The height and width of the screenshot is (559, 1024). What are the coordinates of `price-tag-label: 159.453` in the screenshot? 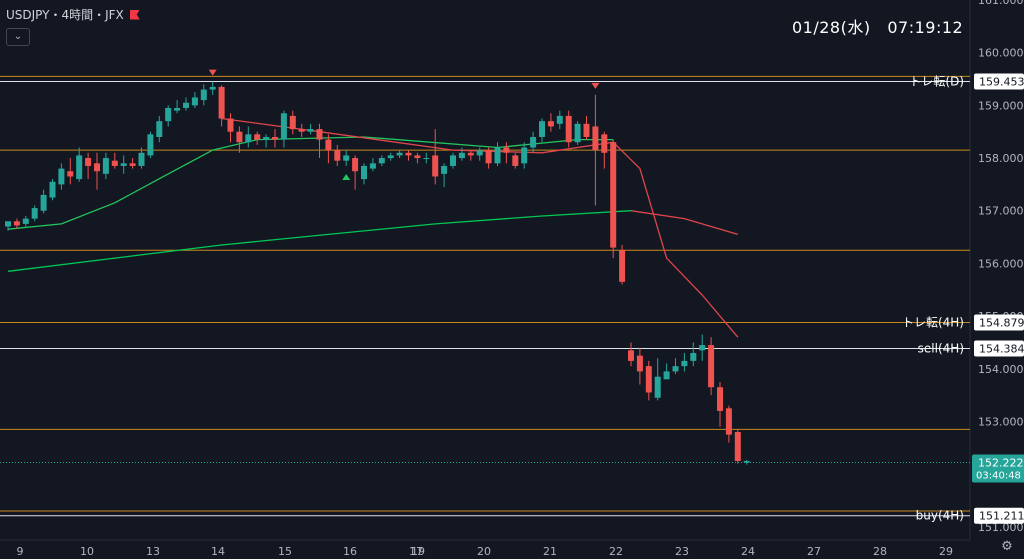 It's located at (1001, 82).